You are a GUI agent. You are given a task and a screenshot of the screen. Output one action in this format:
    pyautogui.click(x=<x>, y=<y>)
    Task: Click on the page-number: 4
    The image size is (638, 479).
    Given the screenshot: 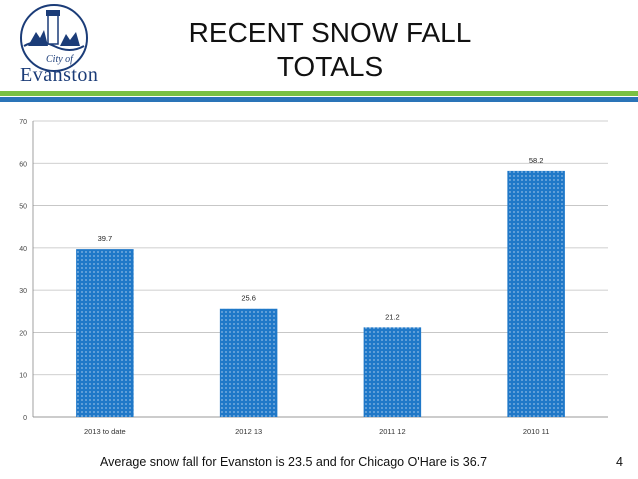 What is the action you would take?
    pyautogui.click(x=619, y=462)
    